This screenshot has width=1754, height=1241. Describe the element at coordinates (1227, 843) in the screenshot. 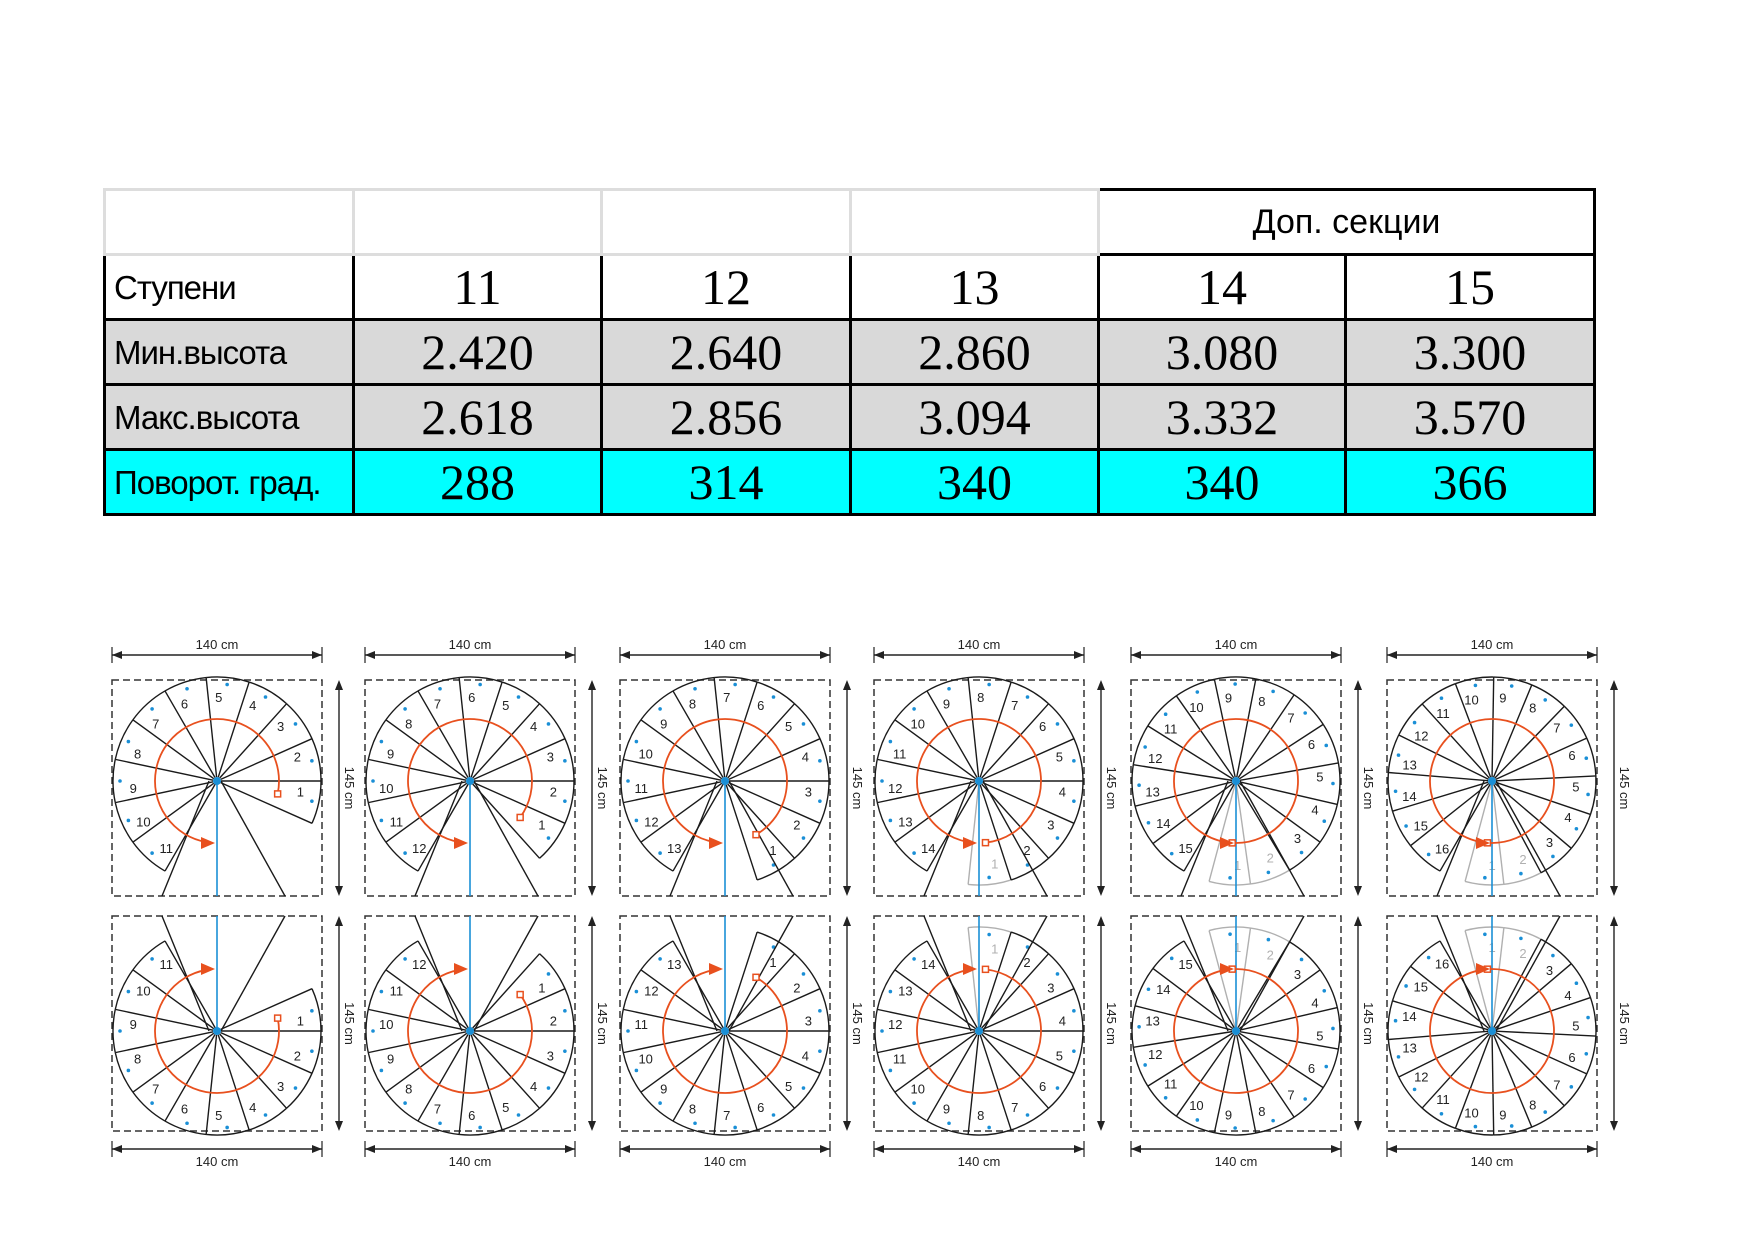

I see `arrow-icon` at that location.